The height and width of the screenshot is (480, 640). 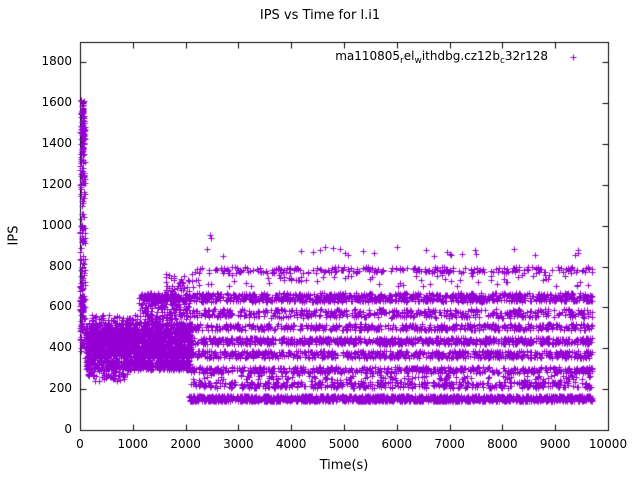 What do you see at coordinates (60, 306) in the screenshot?
I see `y-tick-label: 600` at bounding box center [60, 306].